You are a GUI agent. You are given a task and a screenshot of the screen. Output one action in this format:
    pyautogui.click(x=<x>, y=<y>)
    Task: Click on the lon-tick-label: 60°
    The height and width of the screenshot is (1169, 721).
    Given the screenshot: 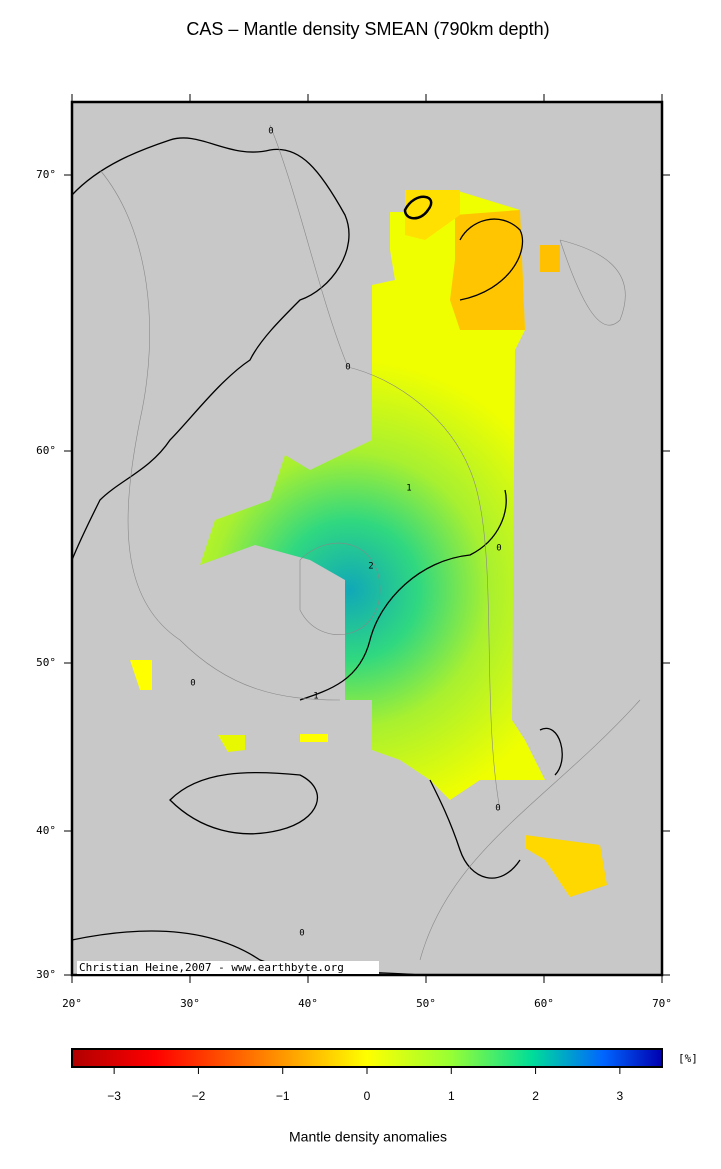 What is the action you would take?
    pyautogui.click(x=544, y=1003)
    